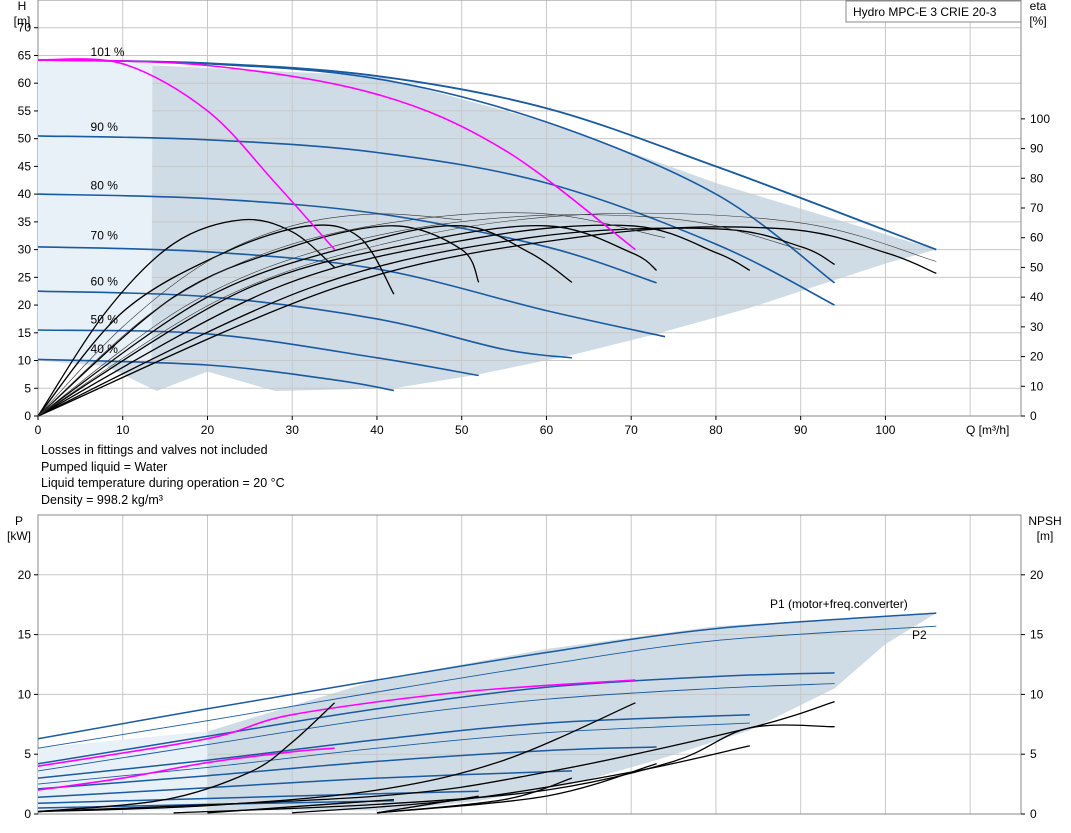  I want to click on top-y-tick-label: 65, so click(25, 55).